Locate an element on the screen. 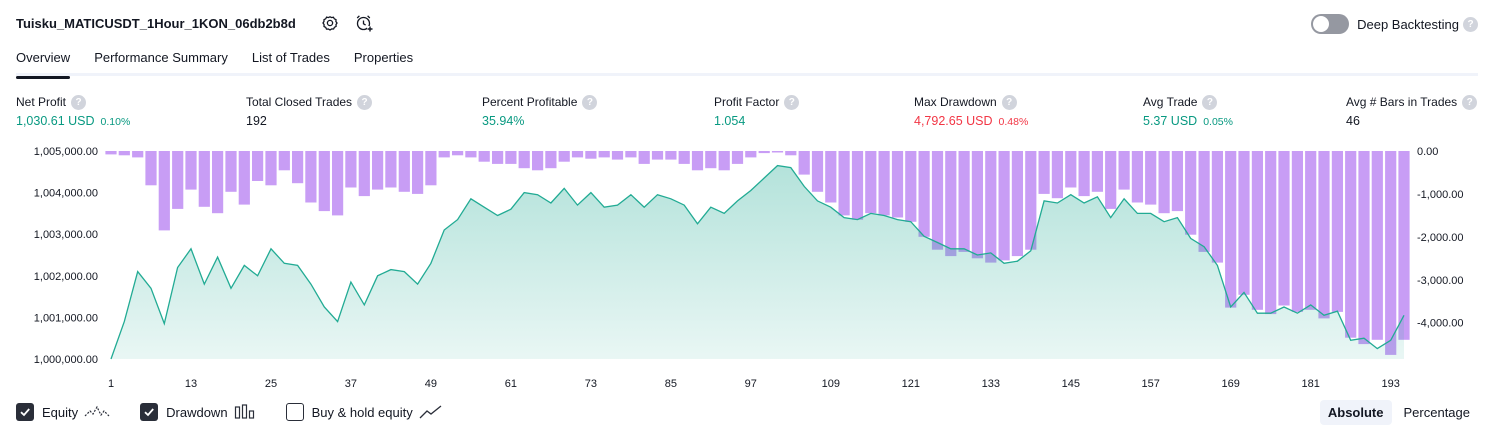 This screenshot has width=1494, height=438. metric-net-profit: Net Profit? 1,030.61 USD 0.10% is located at coordinates (73, 111).